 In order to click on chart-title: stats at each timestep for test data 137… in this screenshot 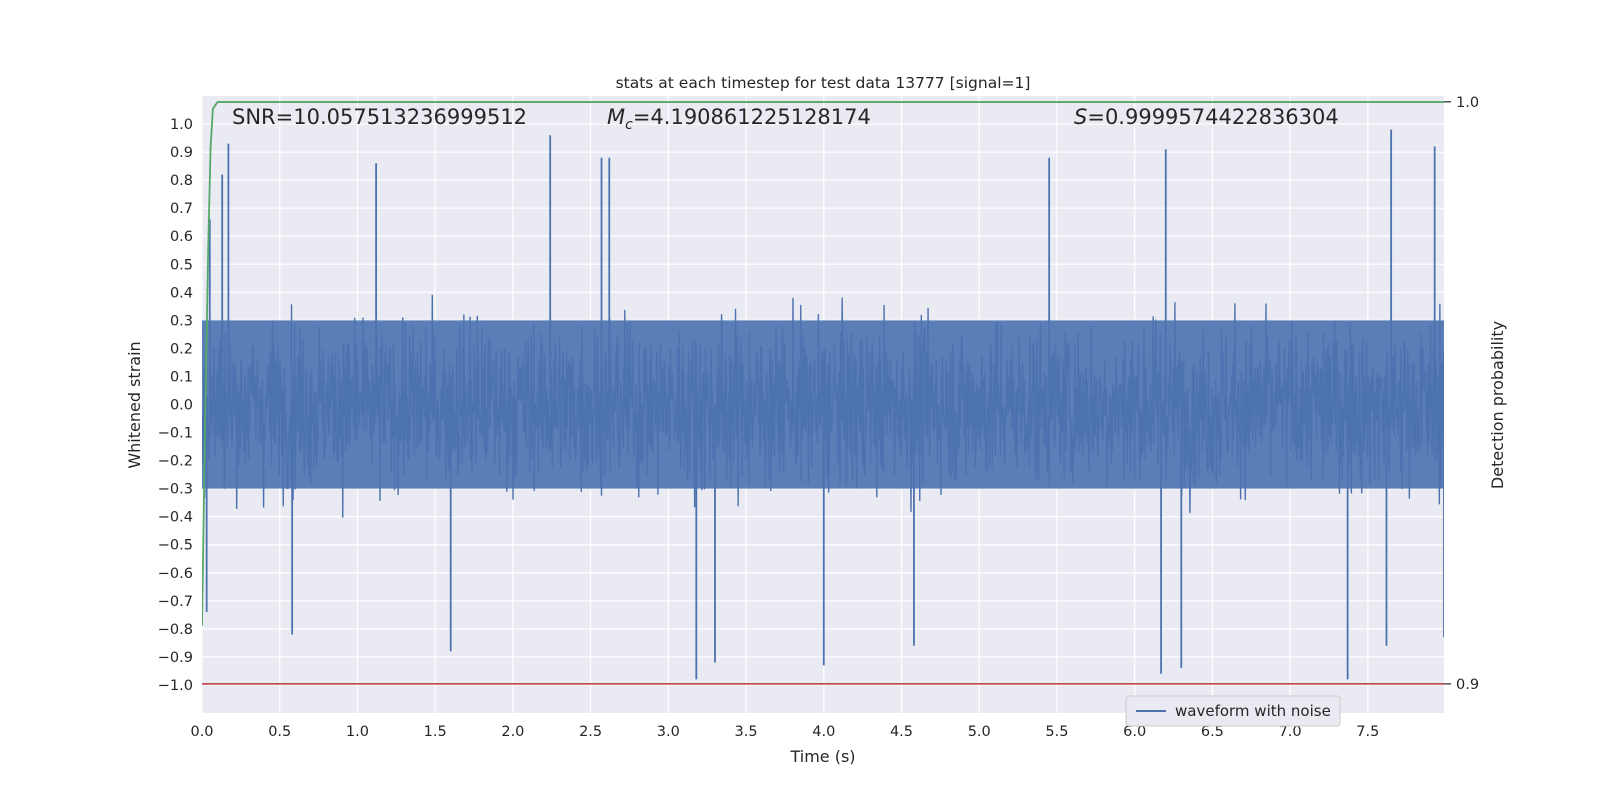, I will do `click(823, 83)`.